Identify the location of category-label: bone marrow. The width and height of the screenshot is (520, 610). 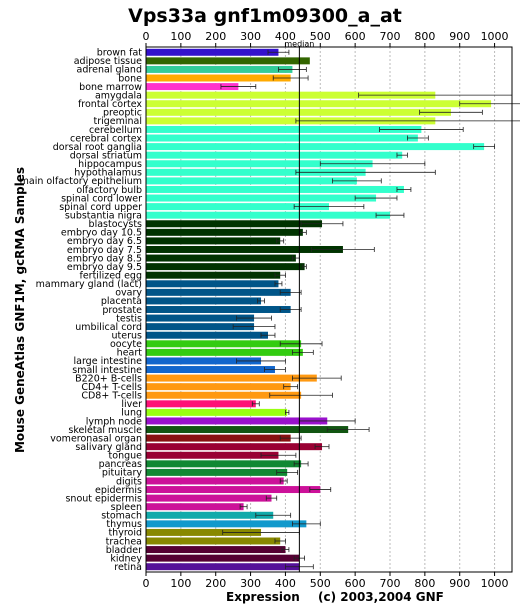
(110, 87).